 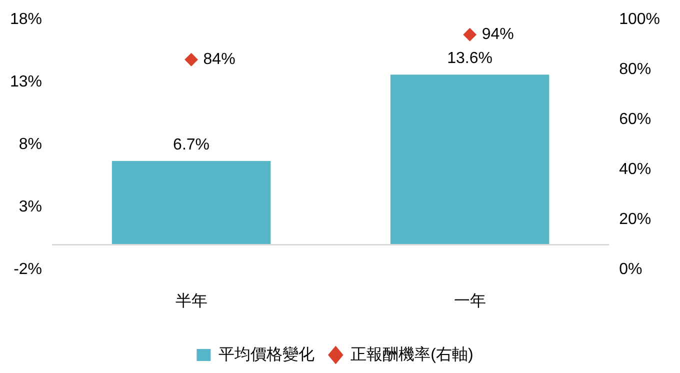 What do you see at coordinates (219, 59) in the screenshot?
I see `data-label: 84%` at bounding box center [219, 59].